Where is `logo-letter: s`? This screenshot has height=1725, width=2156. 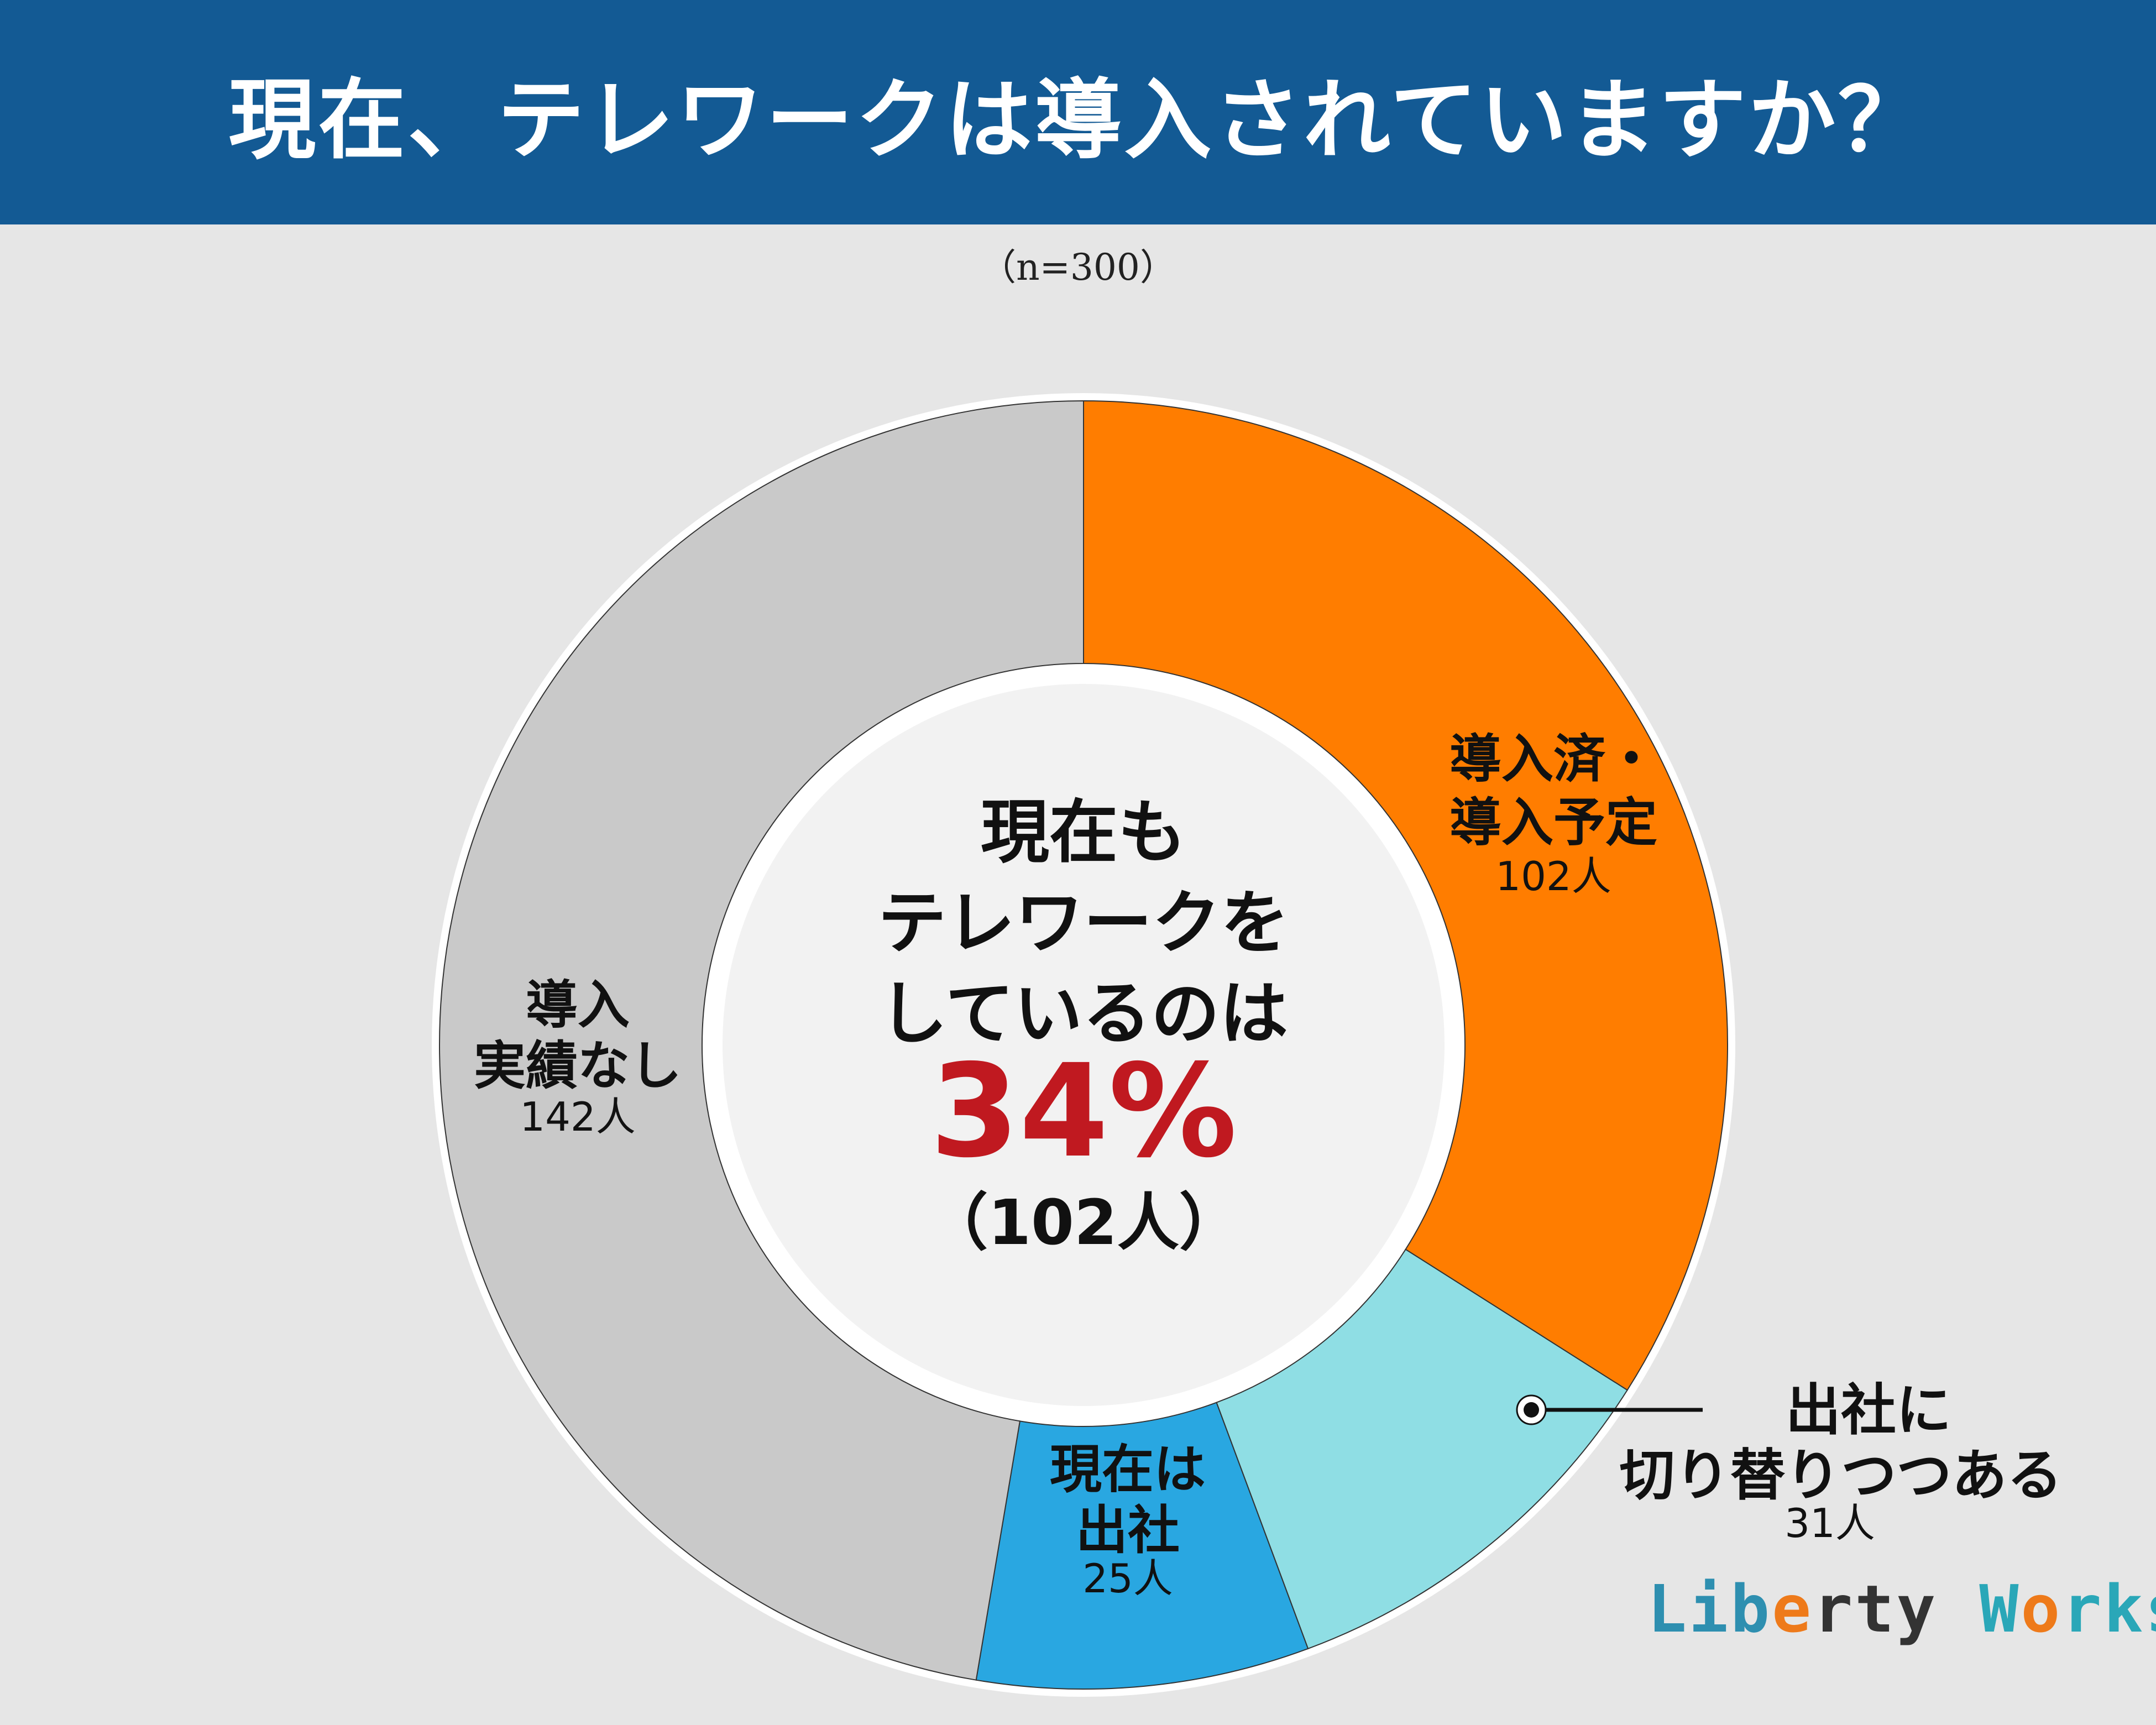
logo-letter: s is located at coordinates (2150, 1609).